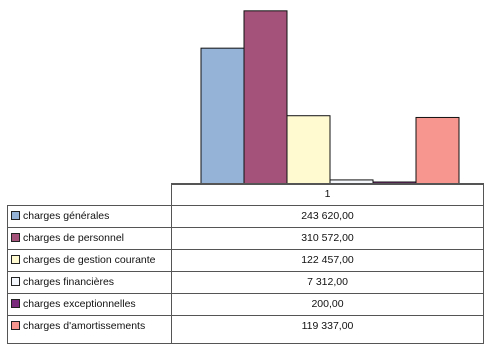 The width and height of the screenshot is (485, 344). I want to click on value-cell: 200,00, so click(327, 304).